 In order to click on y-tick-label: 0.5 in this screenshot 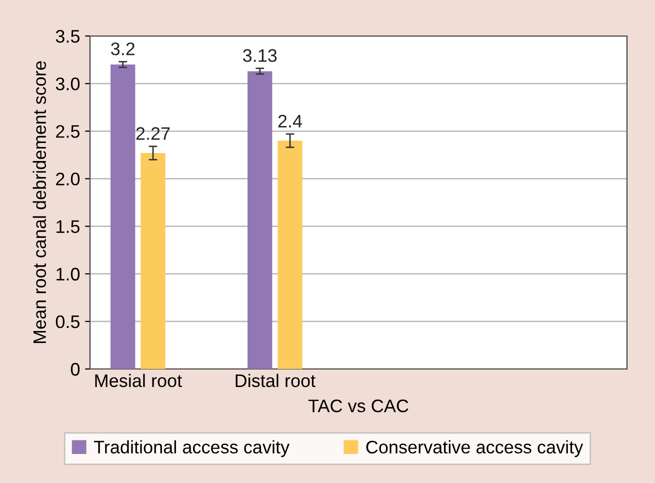, I will do `click(68, 321)`.